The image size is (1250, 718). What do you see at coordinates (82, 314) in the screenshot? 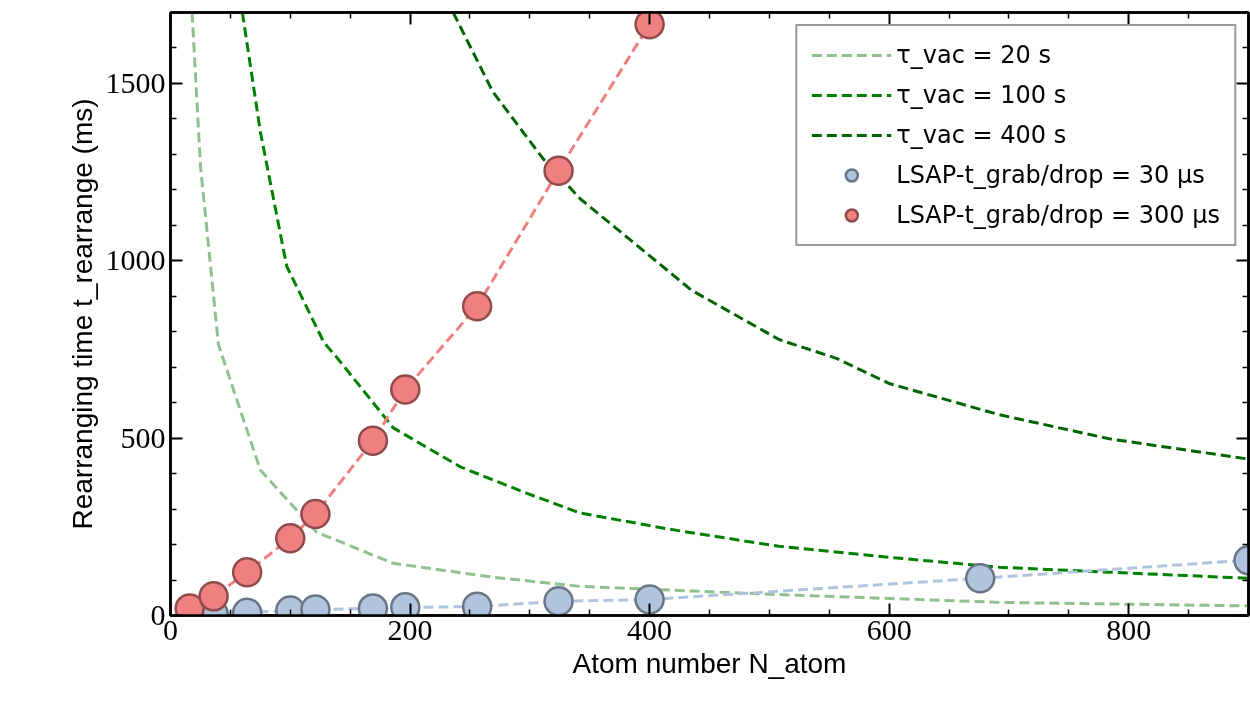
I see `y-axis-title: Rearranging time t_rearrange (ms)` at bounding box center [82, 314].